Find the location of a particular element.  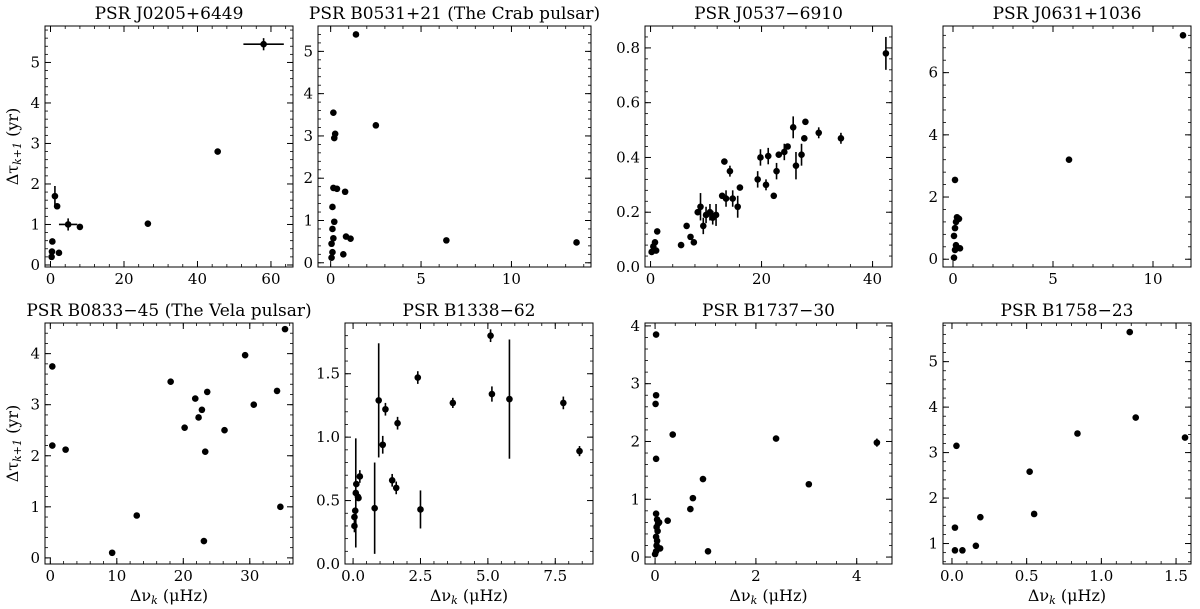

x-tick-label: 40 is located at coordinates (872, 279).